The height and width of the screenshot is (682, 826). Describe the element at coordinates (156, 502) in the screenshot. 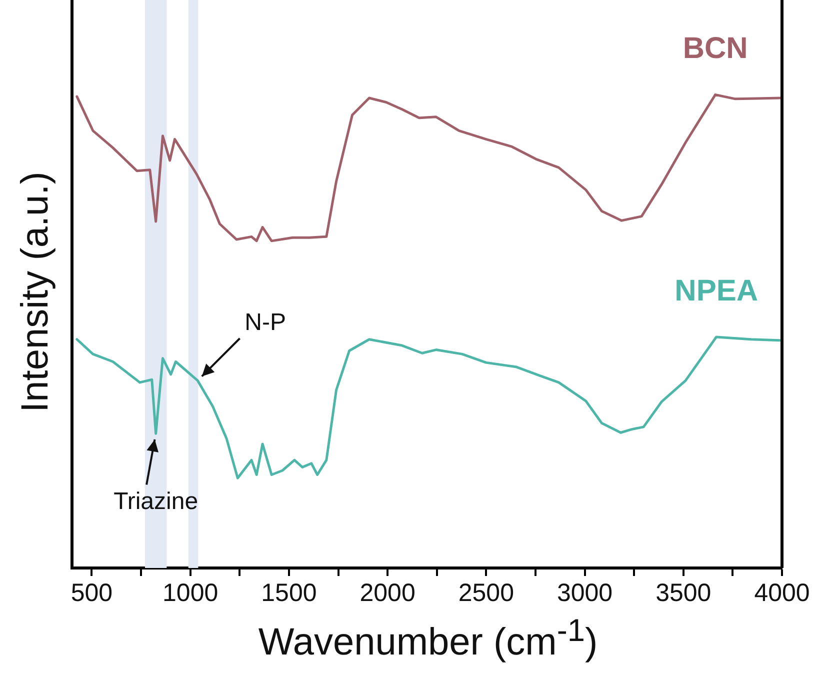

I see `annotation: Triazine` at that location.